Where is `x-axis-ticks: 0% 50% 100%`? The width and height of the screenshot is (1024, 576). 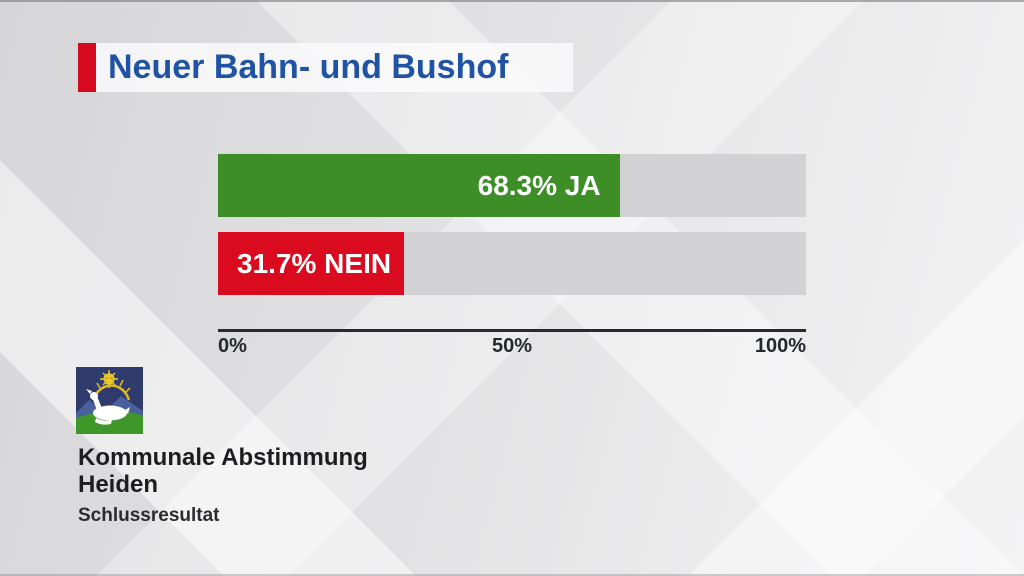
x-axis-ticks: 0% 50% 100% is located at coordinates (512, 347).